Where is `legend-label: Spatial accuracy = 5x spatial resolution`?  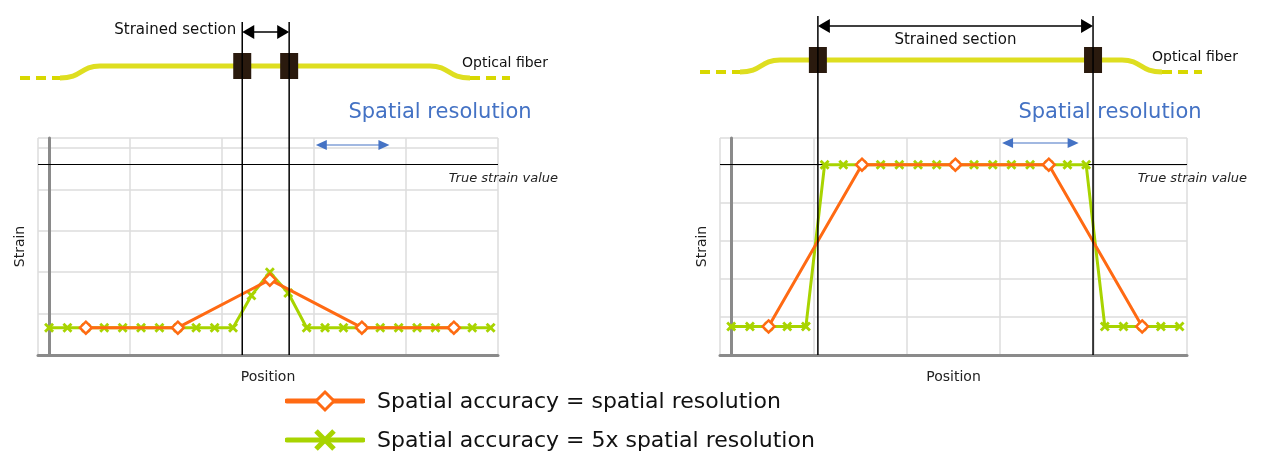
legend-label: Spatial accuracy = 5x spatial resolution is located at coordinates (596, 439).